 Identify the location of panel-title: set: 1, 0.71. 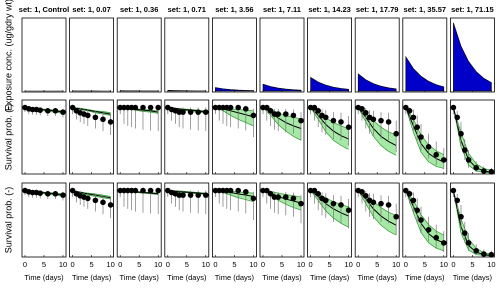
(187, 9).